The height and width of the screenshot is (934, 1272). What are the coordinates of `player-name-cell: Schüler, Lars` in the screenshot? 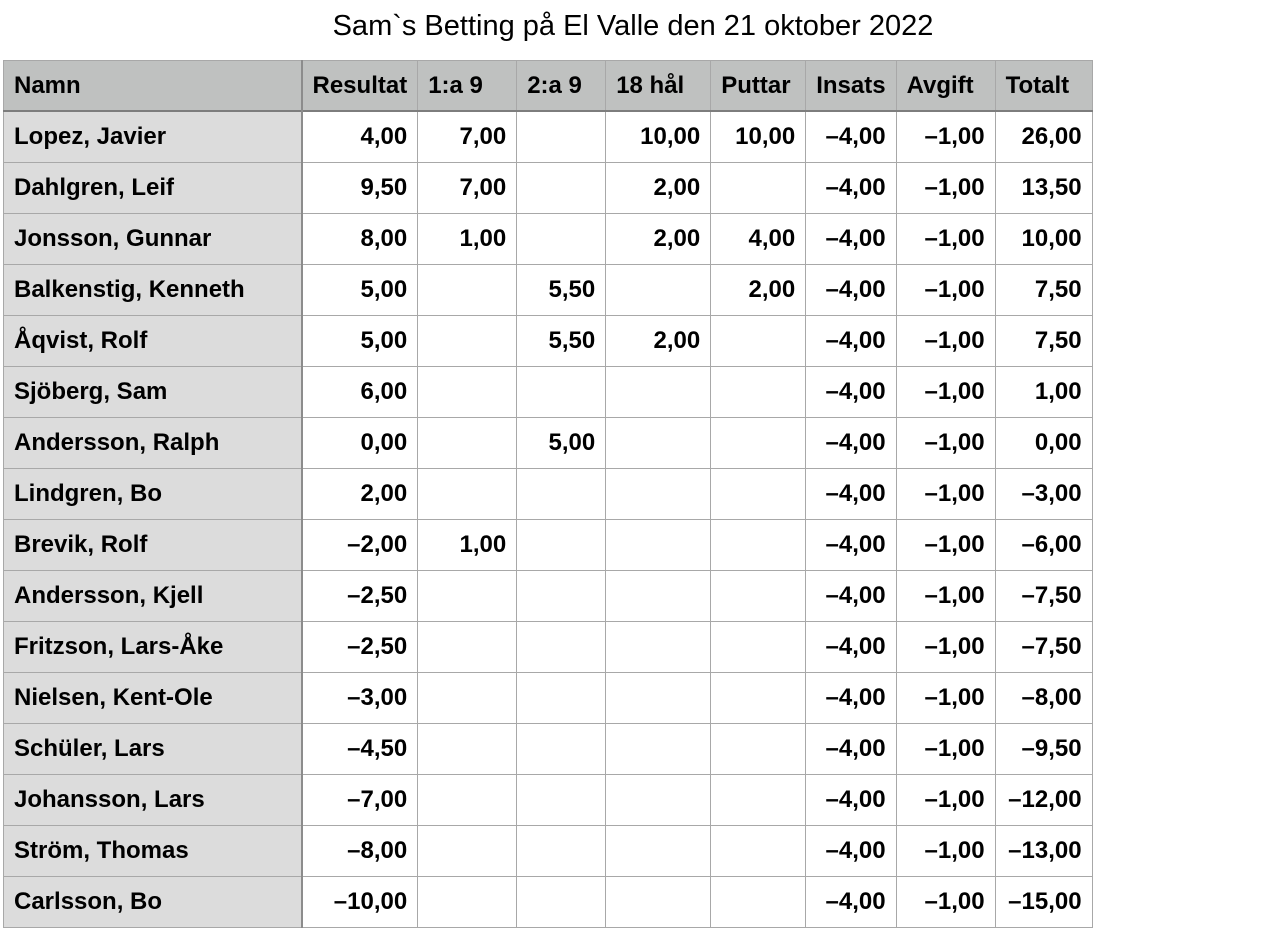 It's located at (153, 749).